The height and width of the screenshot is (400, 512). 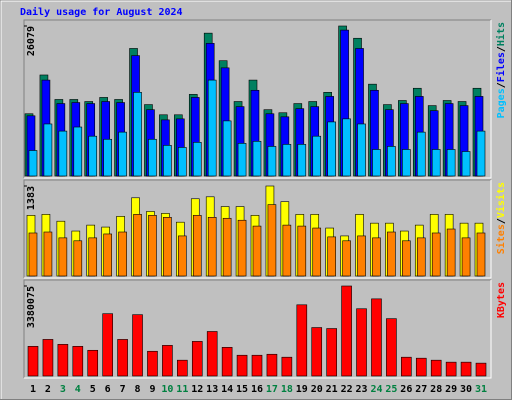 What do you see at coordinates (501, 200) in the screenshot?
I see `legend-entry: Visits` at bounding box center [501, 200].